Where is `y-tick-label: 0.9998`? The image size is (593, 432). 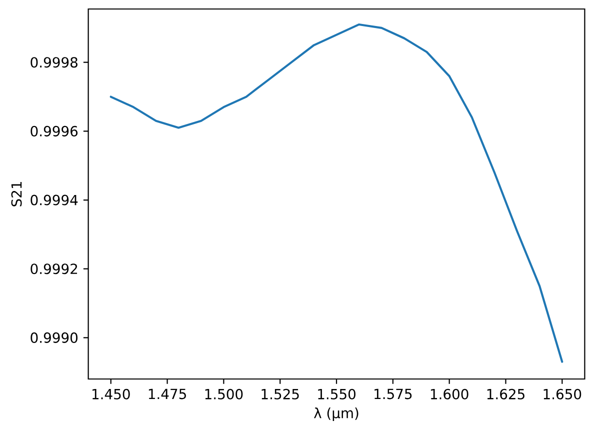 y-tick-label: 0.9998 is located at coordinates (54, 62).